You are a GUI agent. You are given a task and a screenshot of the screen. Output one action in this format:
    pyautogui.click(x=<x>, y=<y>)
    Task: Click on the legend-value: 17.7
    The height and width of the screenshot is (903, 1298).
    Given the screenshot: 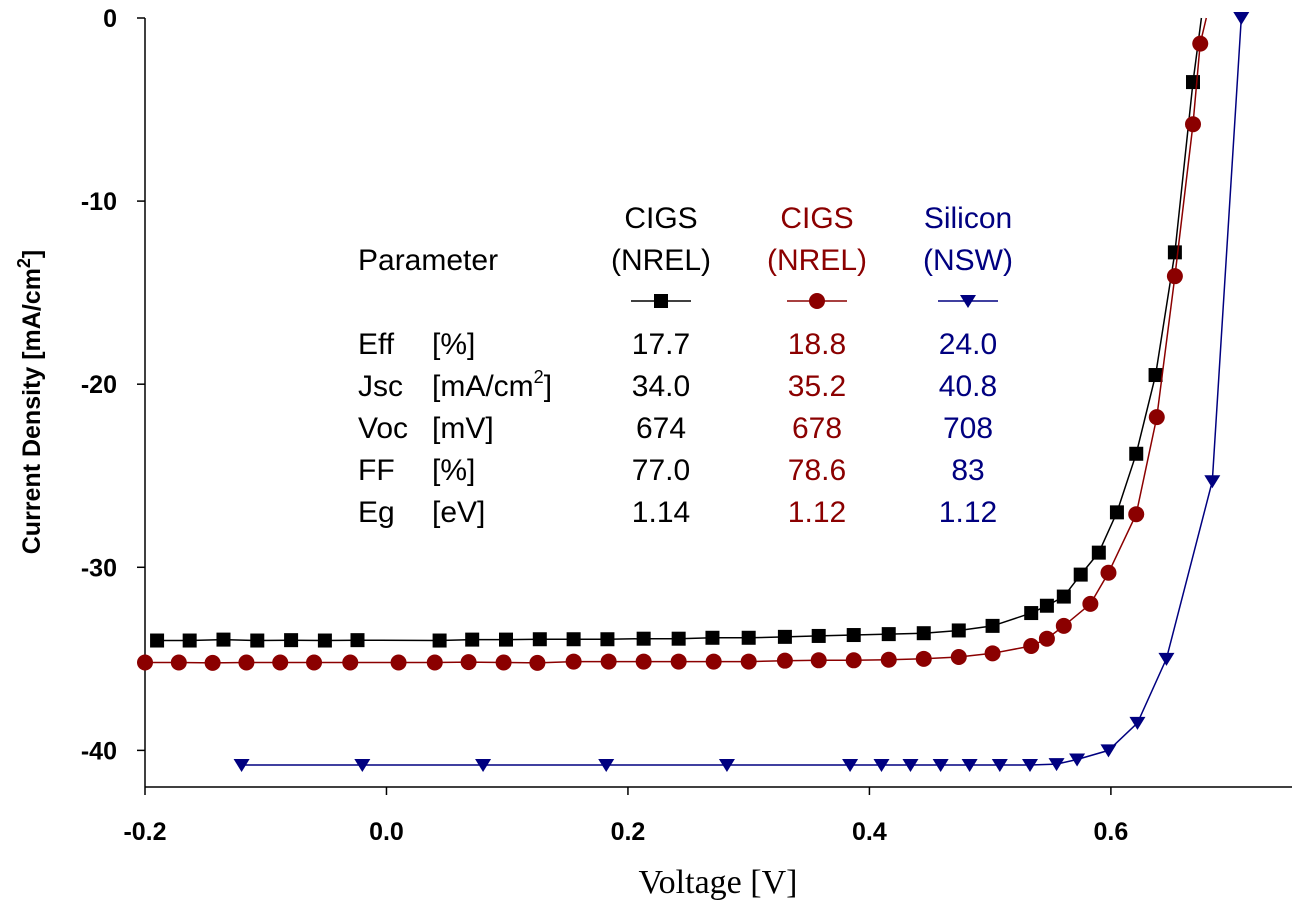 What is the action you would take?
    pyautogui.click(x=661, y=344)
    